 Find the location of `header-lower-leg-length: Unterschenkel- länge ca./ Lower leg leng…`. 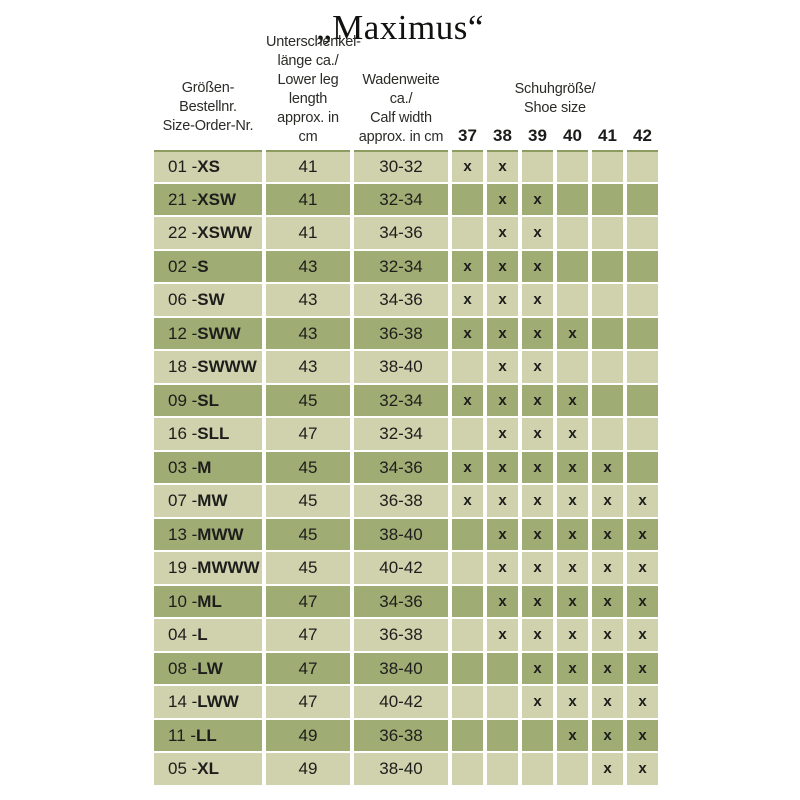

header-lower-leg-length: Unterschenkel- länge ca./ Lower leg leng… is located at coordinates (313, 89).